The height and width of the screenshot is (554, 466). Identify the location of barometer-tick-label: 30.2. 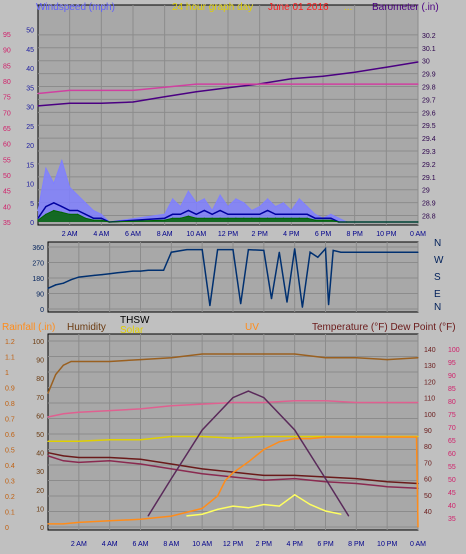
(429, 36).